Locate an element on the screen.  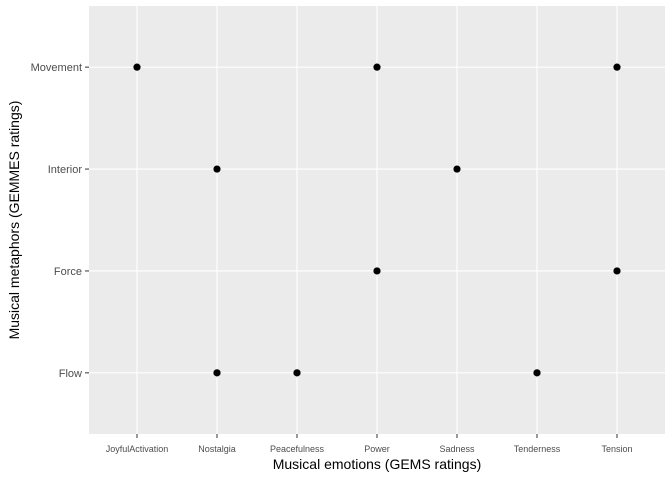
y-axis-title: Musical metaphors (GEMMES ratings) is located at coordinates (14, 220).